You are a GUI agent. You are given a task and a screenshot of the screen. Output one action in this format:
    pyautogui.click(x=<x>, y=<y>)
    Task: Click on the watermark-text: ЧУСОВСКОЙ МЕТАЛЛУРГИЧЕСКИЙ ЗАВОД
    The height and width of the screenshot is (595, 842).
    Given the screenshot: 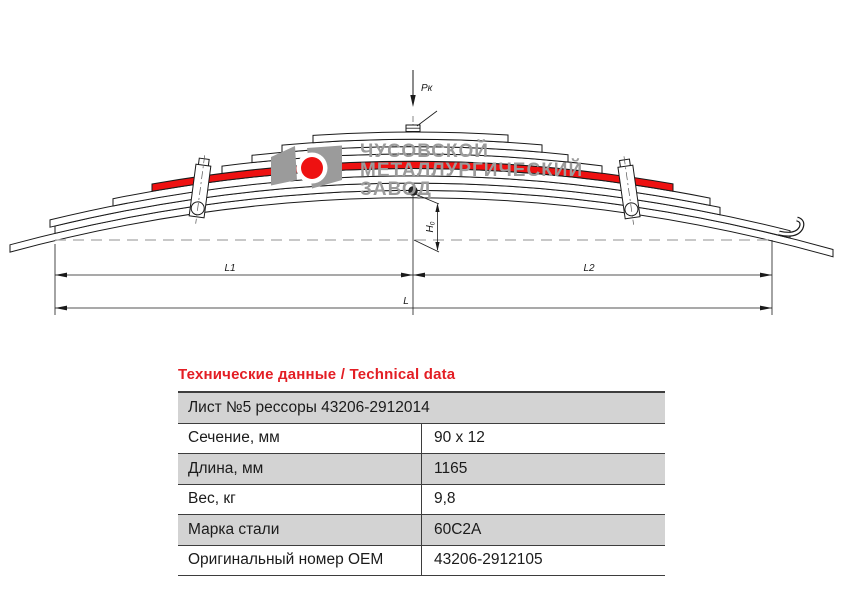 What is the action you would take?
    pyautogui.click(x=471, y=170)
    